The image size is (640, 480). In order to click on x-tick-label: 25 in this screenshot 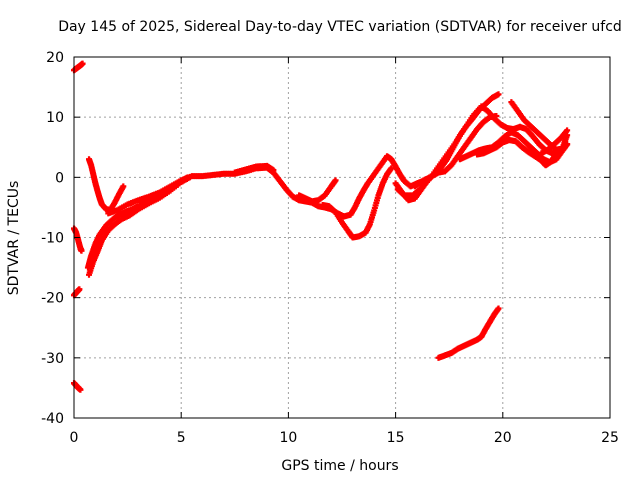, I will do `click(610, 438)`.